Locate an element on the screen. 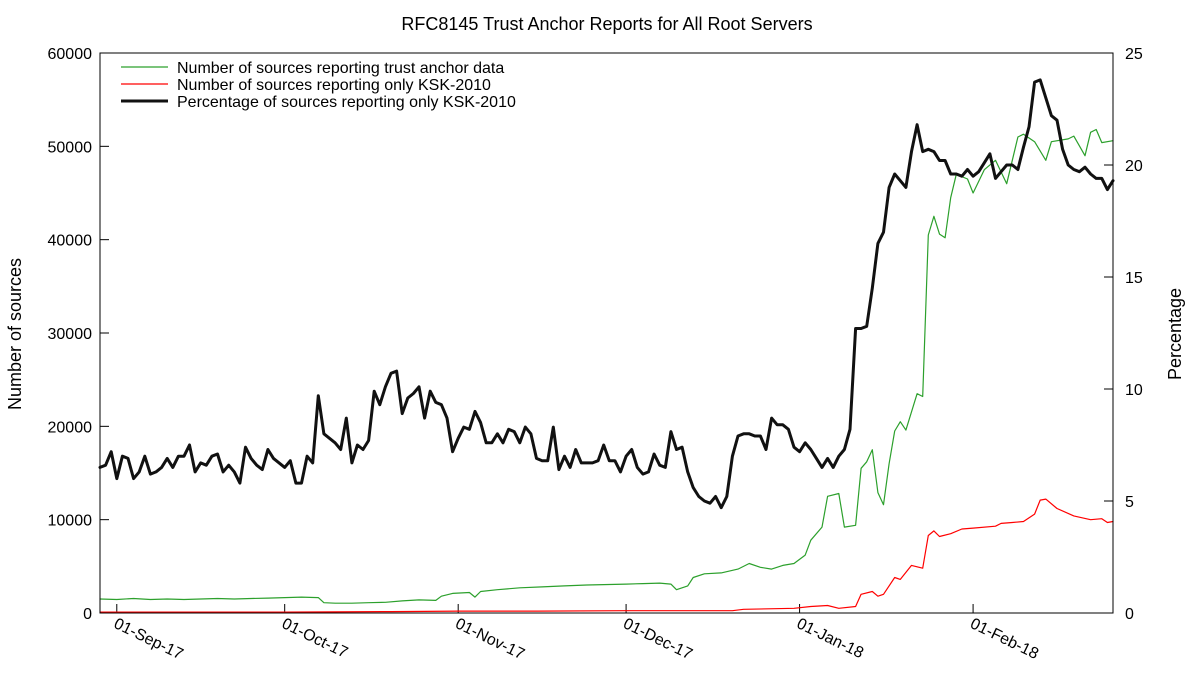  x-tick-label: 01-Sep-17 is located at coordinates (148, 639).